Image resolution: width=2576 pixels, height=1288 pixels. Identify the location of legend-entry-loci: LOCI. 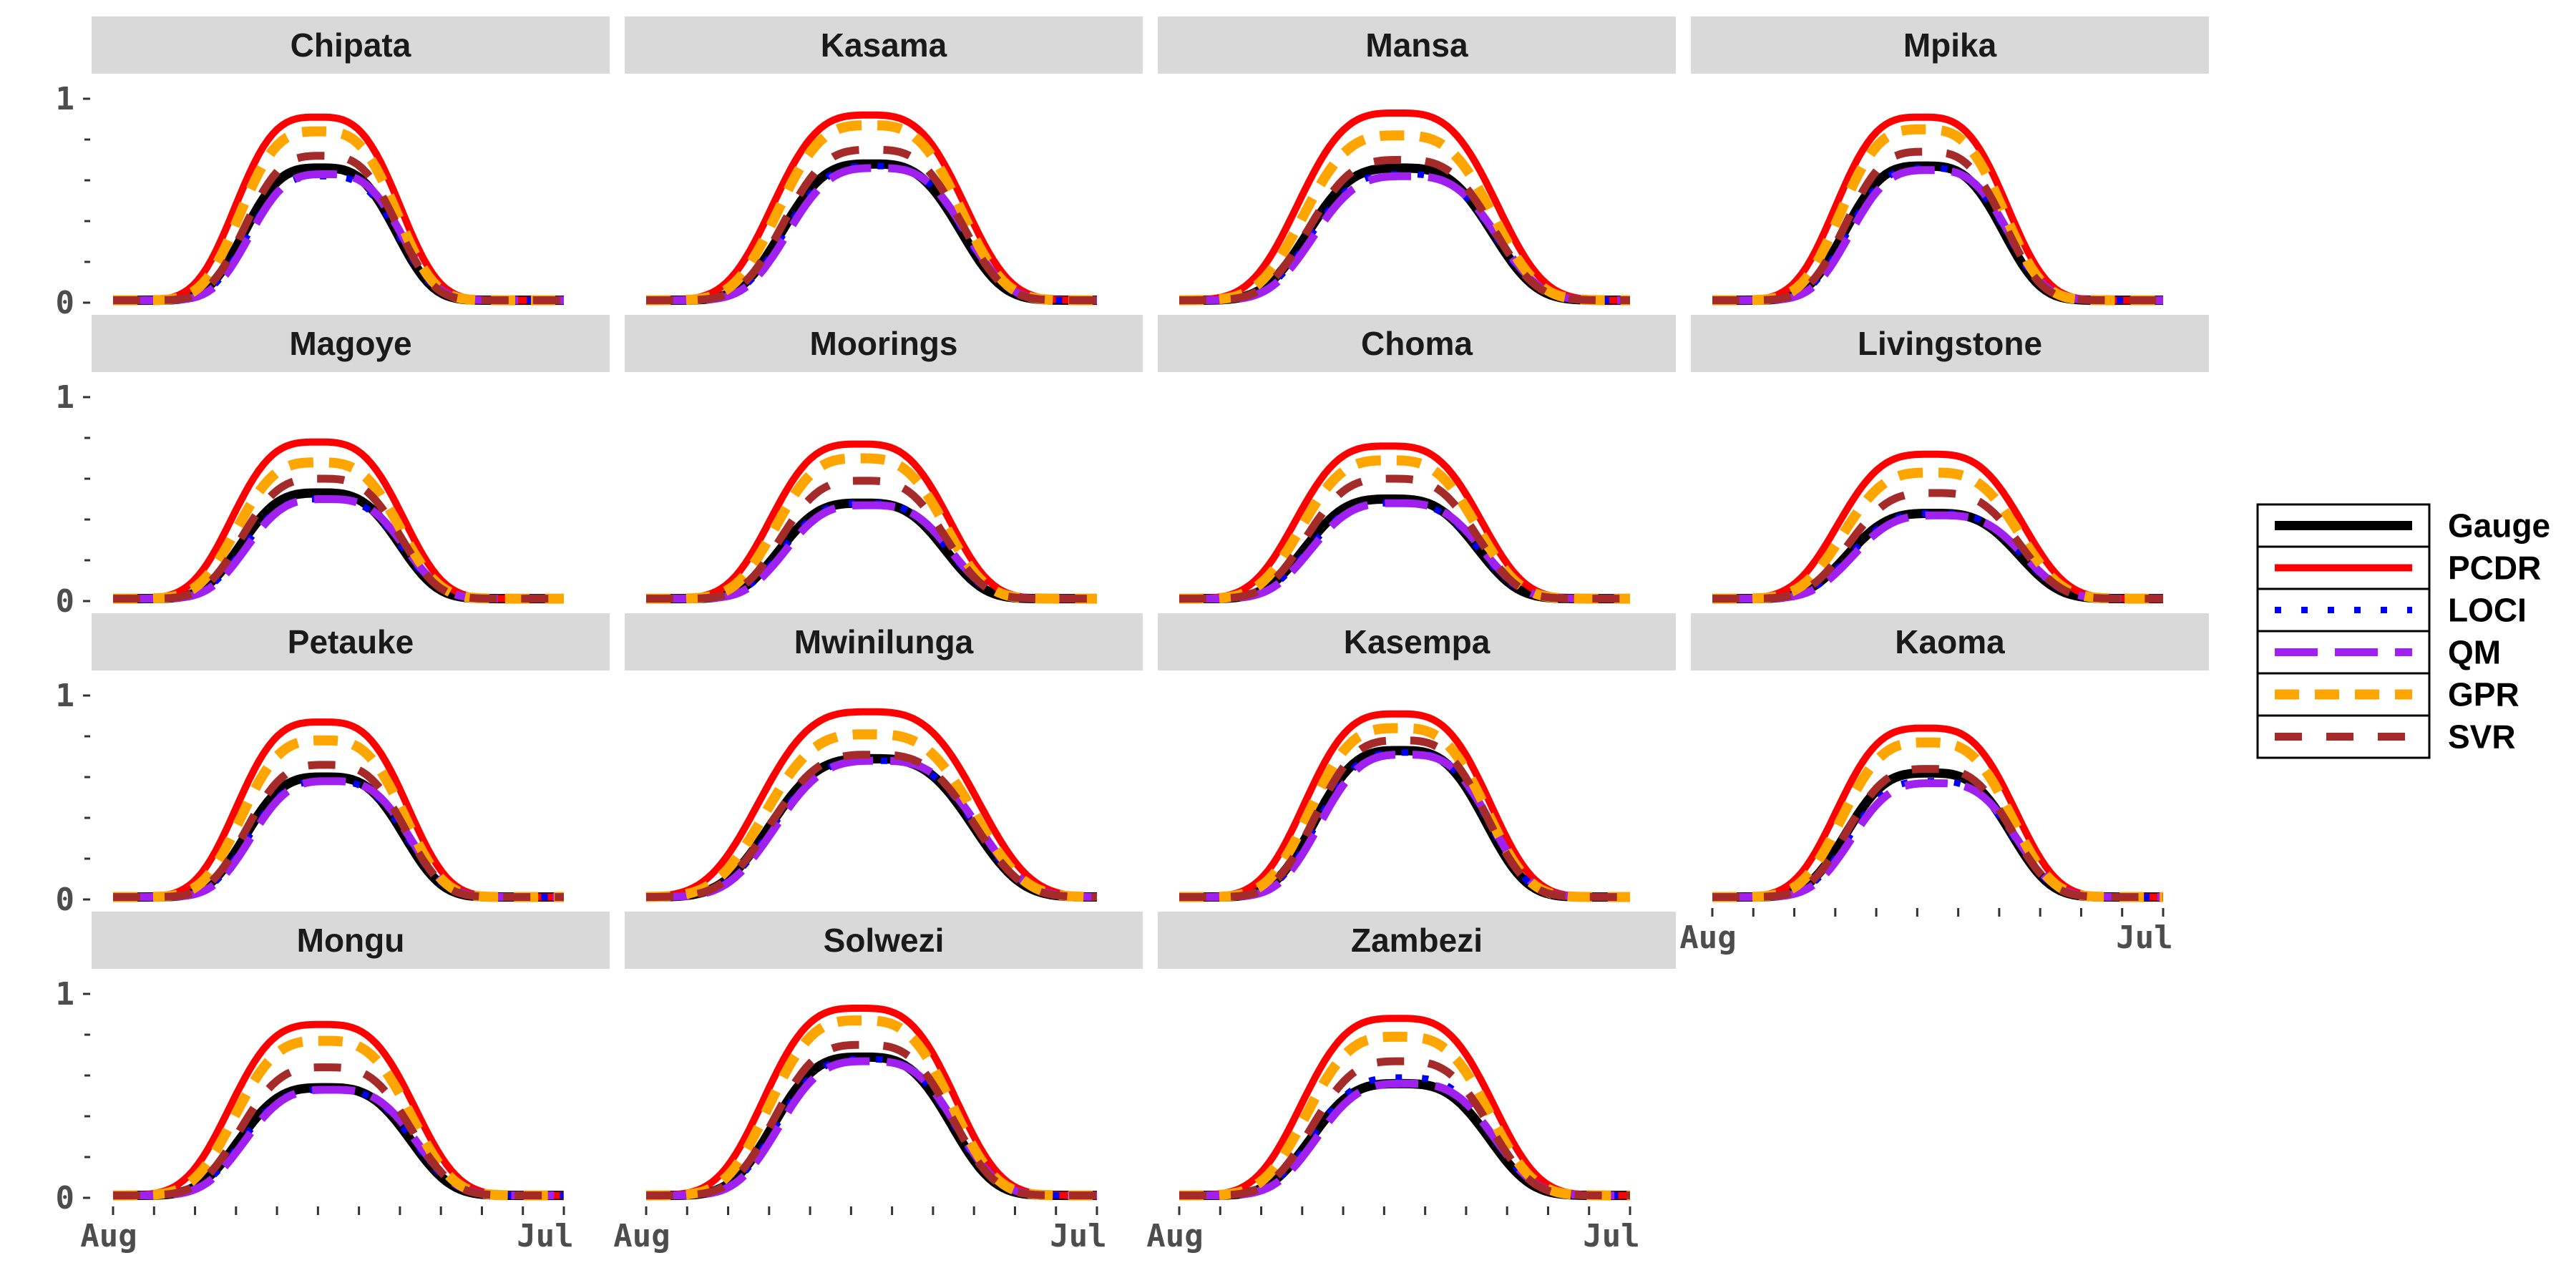
(2391, 610).